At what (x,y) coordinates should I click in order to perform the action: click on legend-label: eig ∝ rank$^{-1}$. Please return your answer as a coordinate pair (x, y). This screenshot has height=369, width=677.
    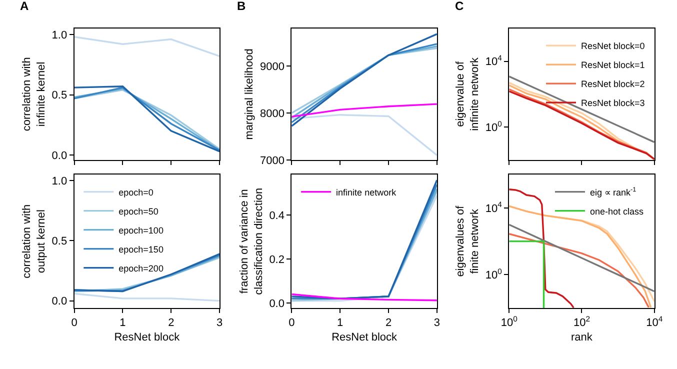
    Looking at the image, I should click on (613, 192).